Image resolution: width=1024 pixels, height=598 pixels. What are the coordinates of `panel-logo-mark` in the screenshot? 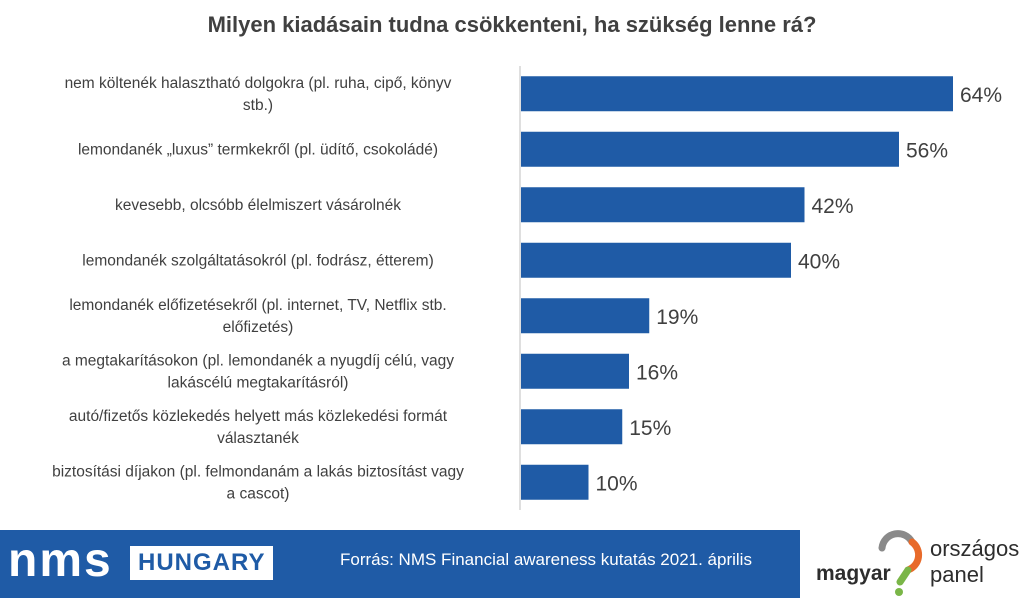 It's located at (900, 563).